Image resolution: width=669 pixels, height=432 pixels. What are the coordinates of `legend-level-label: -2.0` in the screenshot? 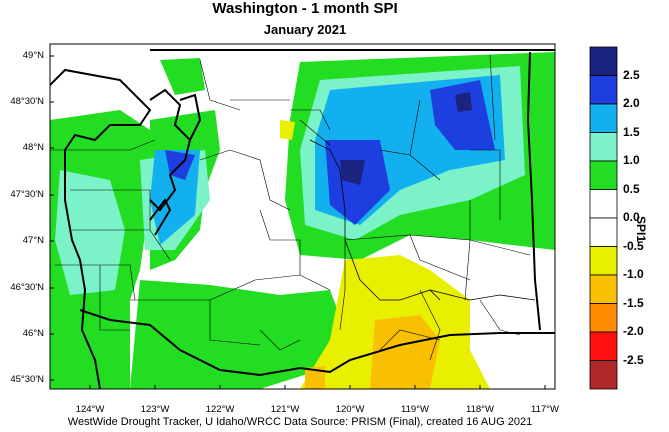 It's located at (633, 331).